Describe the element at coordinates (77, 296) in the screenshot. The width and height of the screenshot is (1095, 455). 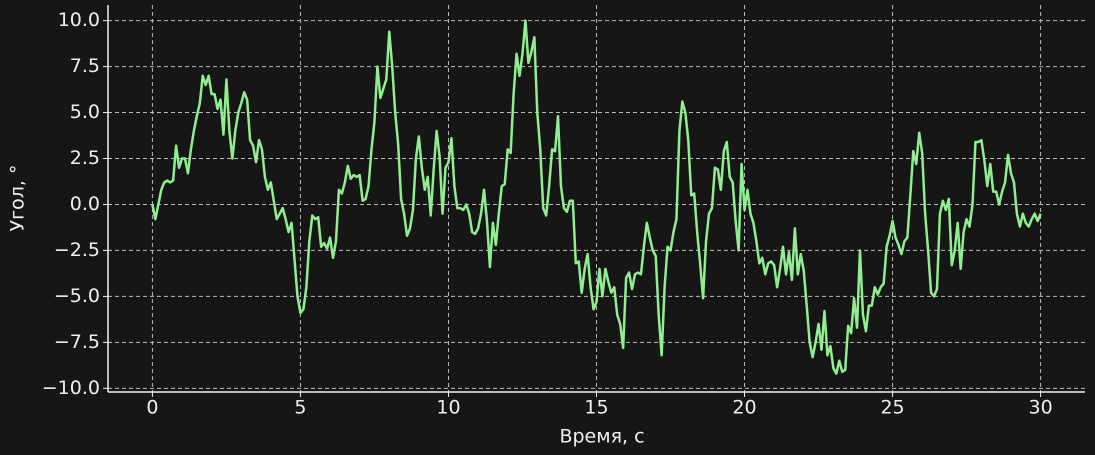
I see `y-tick-label: −5.0` at that location.